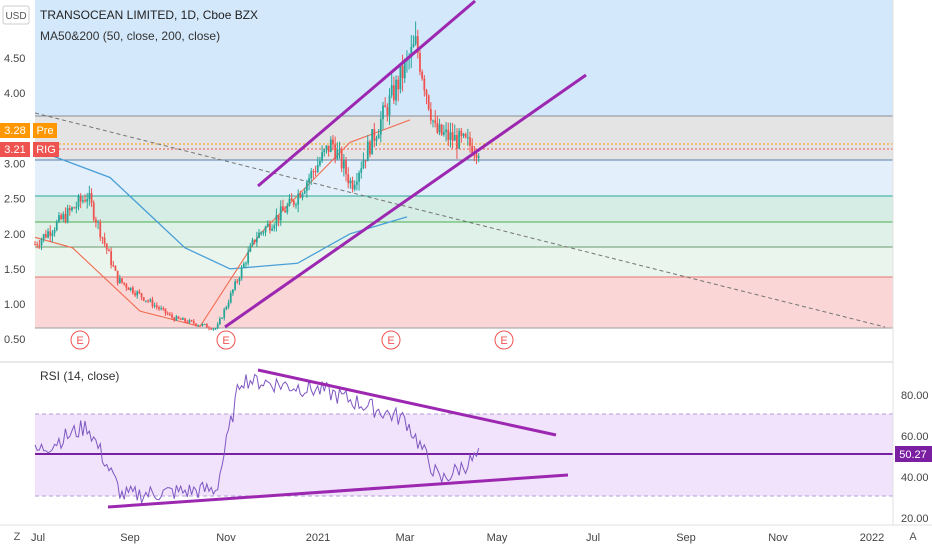  I want to click on svg-text: E, so click(503, 341).